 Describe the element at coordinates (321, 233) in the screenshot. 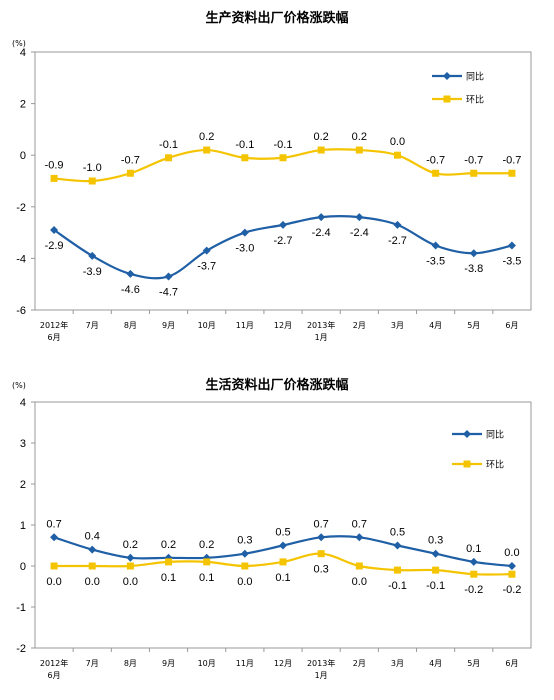

I see `data-label: -2.4` at that location.